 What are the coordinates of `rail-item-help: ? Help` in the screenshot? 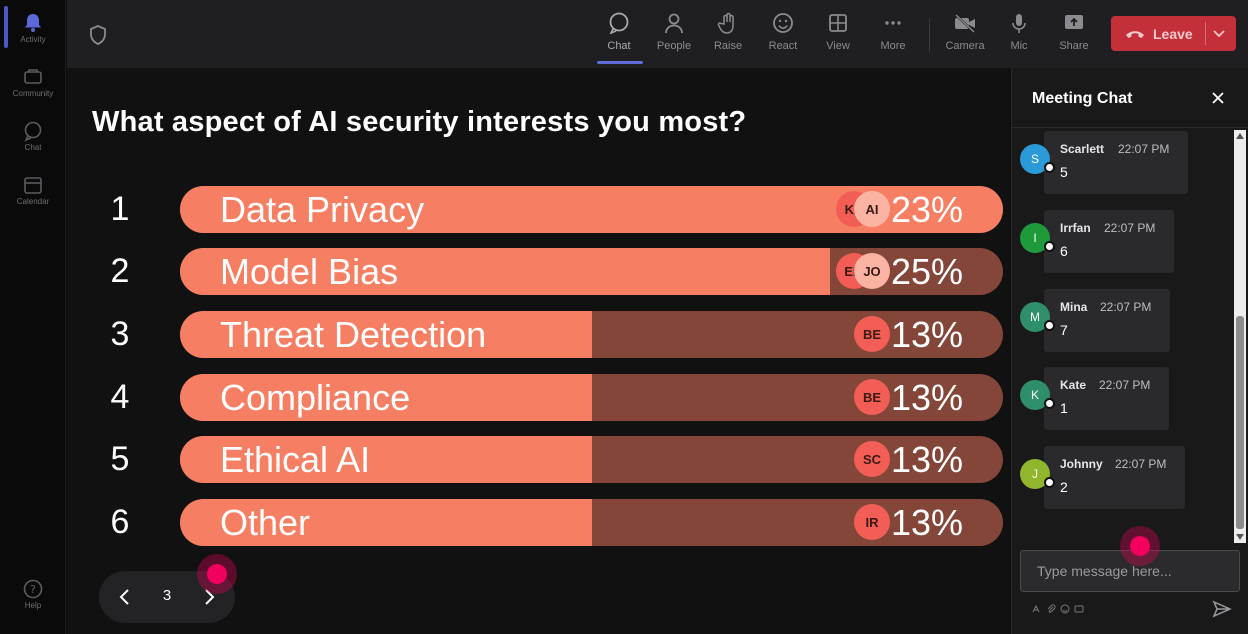 It's located at (33, 594).